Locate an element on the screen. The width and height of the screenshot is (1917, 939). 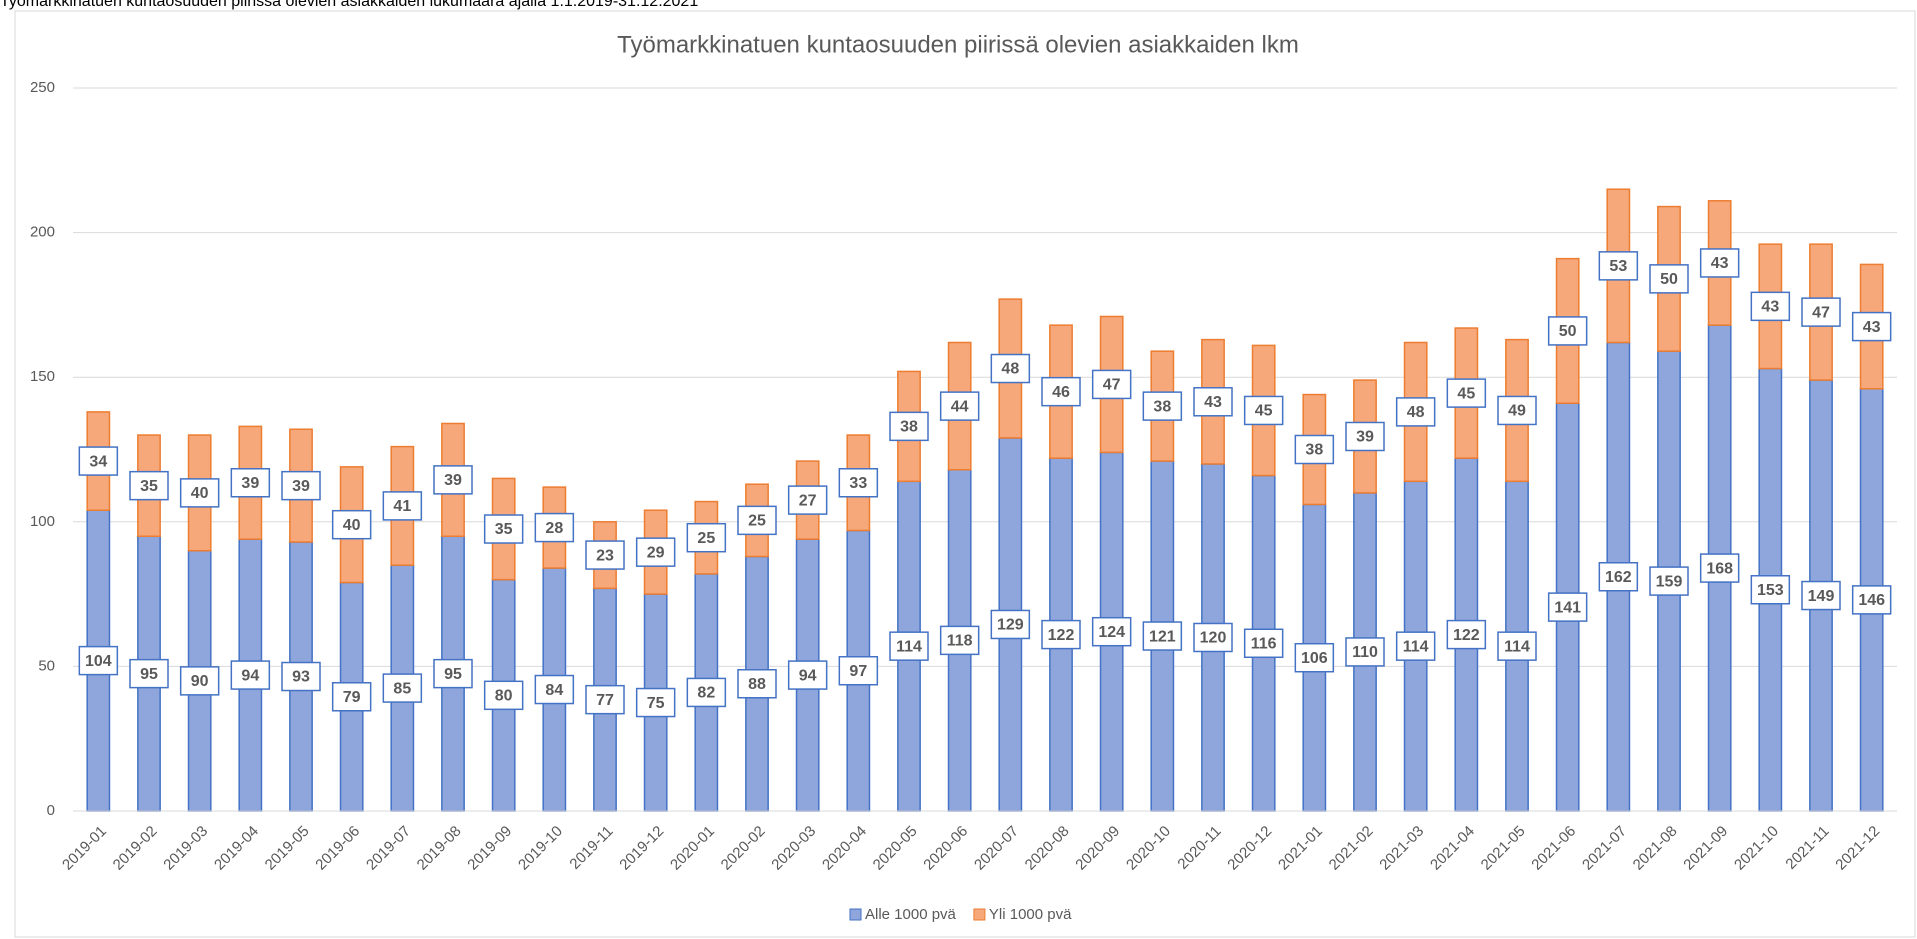
data-label: 120 is located at coordinates (1213, 638).